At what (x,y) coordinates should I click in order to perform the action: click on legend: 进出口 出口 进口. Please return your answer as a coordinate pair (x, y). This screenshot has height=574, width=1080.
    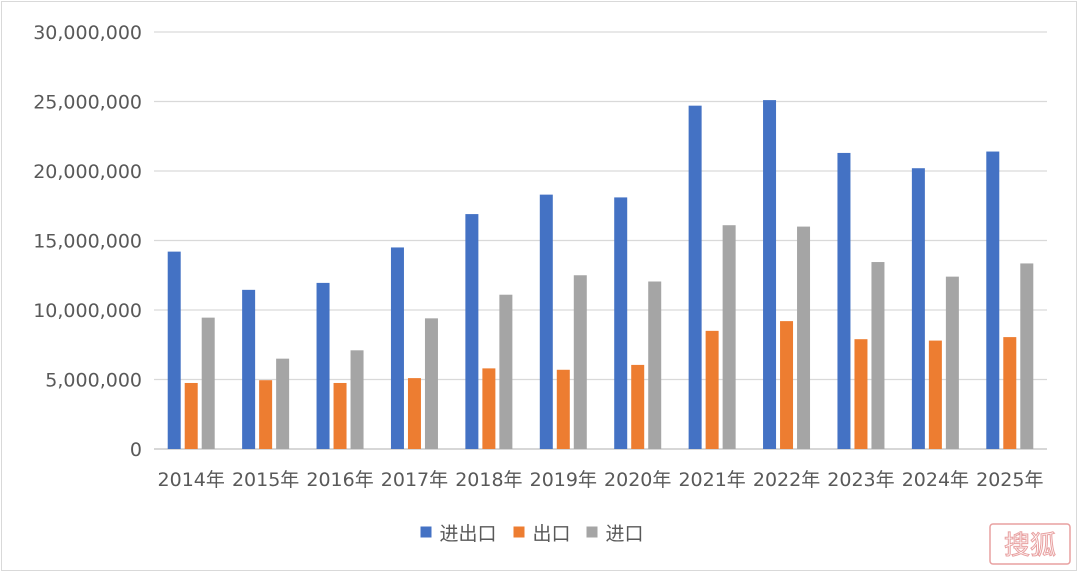
    Looking at the image, I should click on (532, 534).